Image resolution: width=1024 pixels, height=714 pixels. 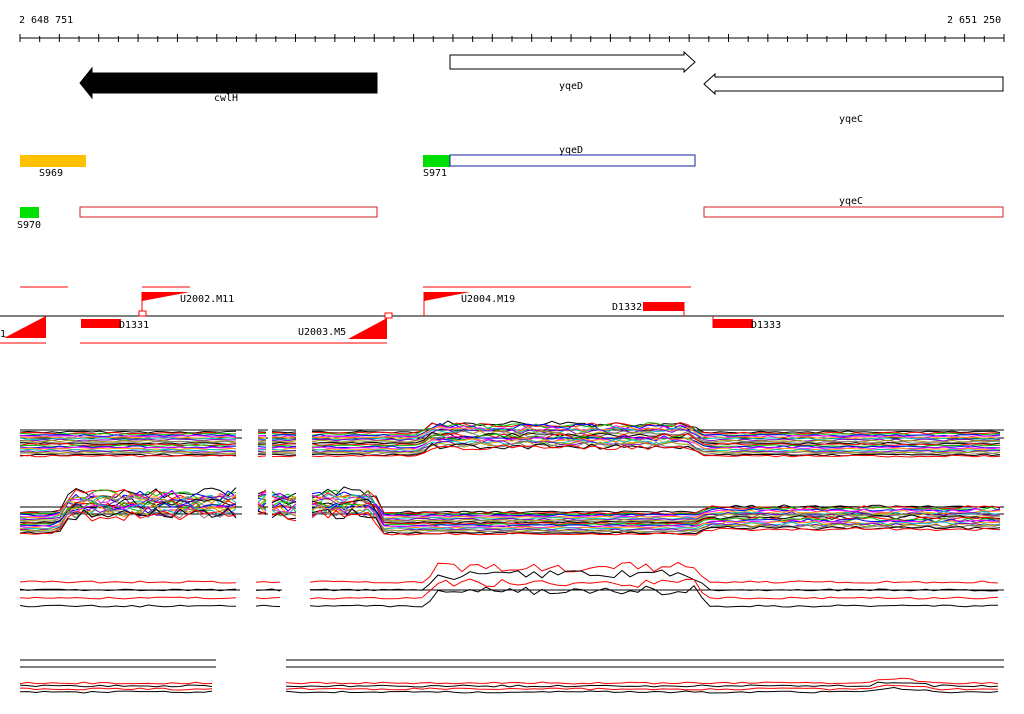 I want to click on segment-label-S971: S971, so click(x=435, y=173).